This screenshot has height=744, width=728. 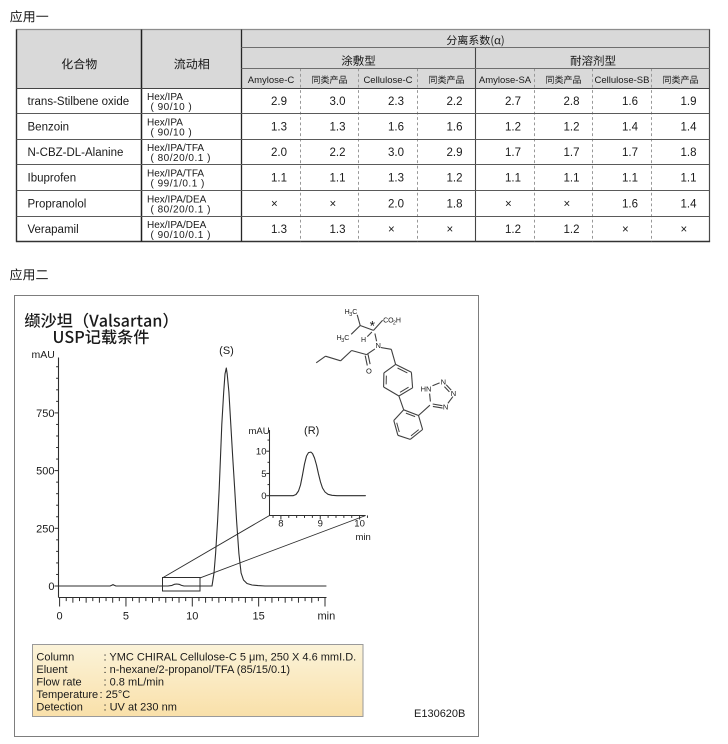 I want to click on svg-text: Benzoin, so click(x=49, y=128).